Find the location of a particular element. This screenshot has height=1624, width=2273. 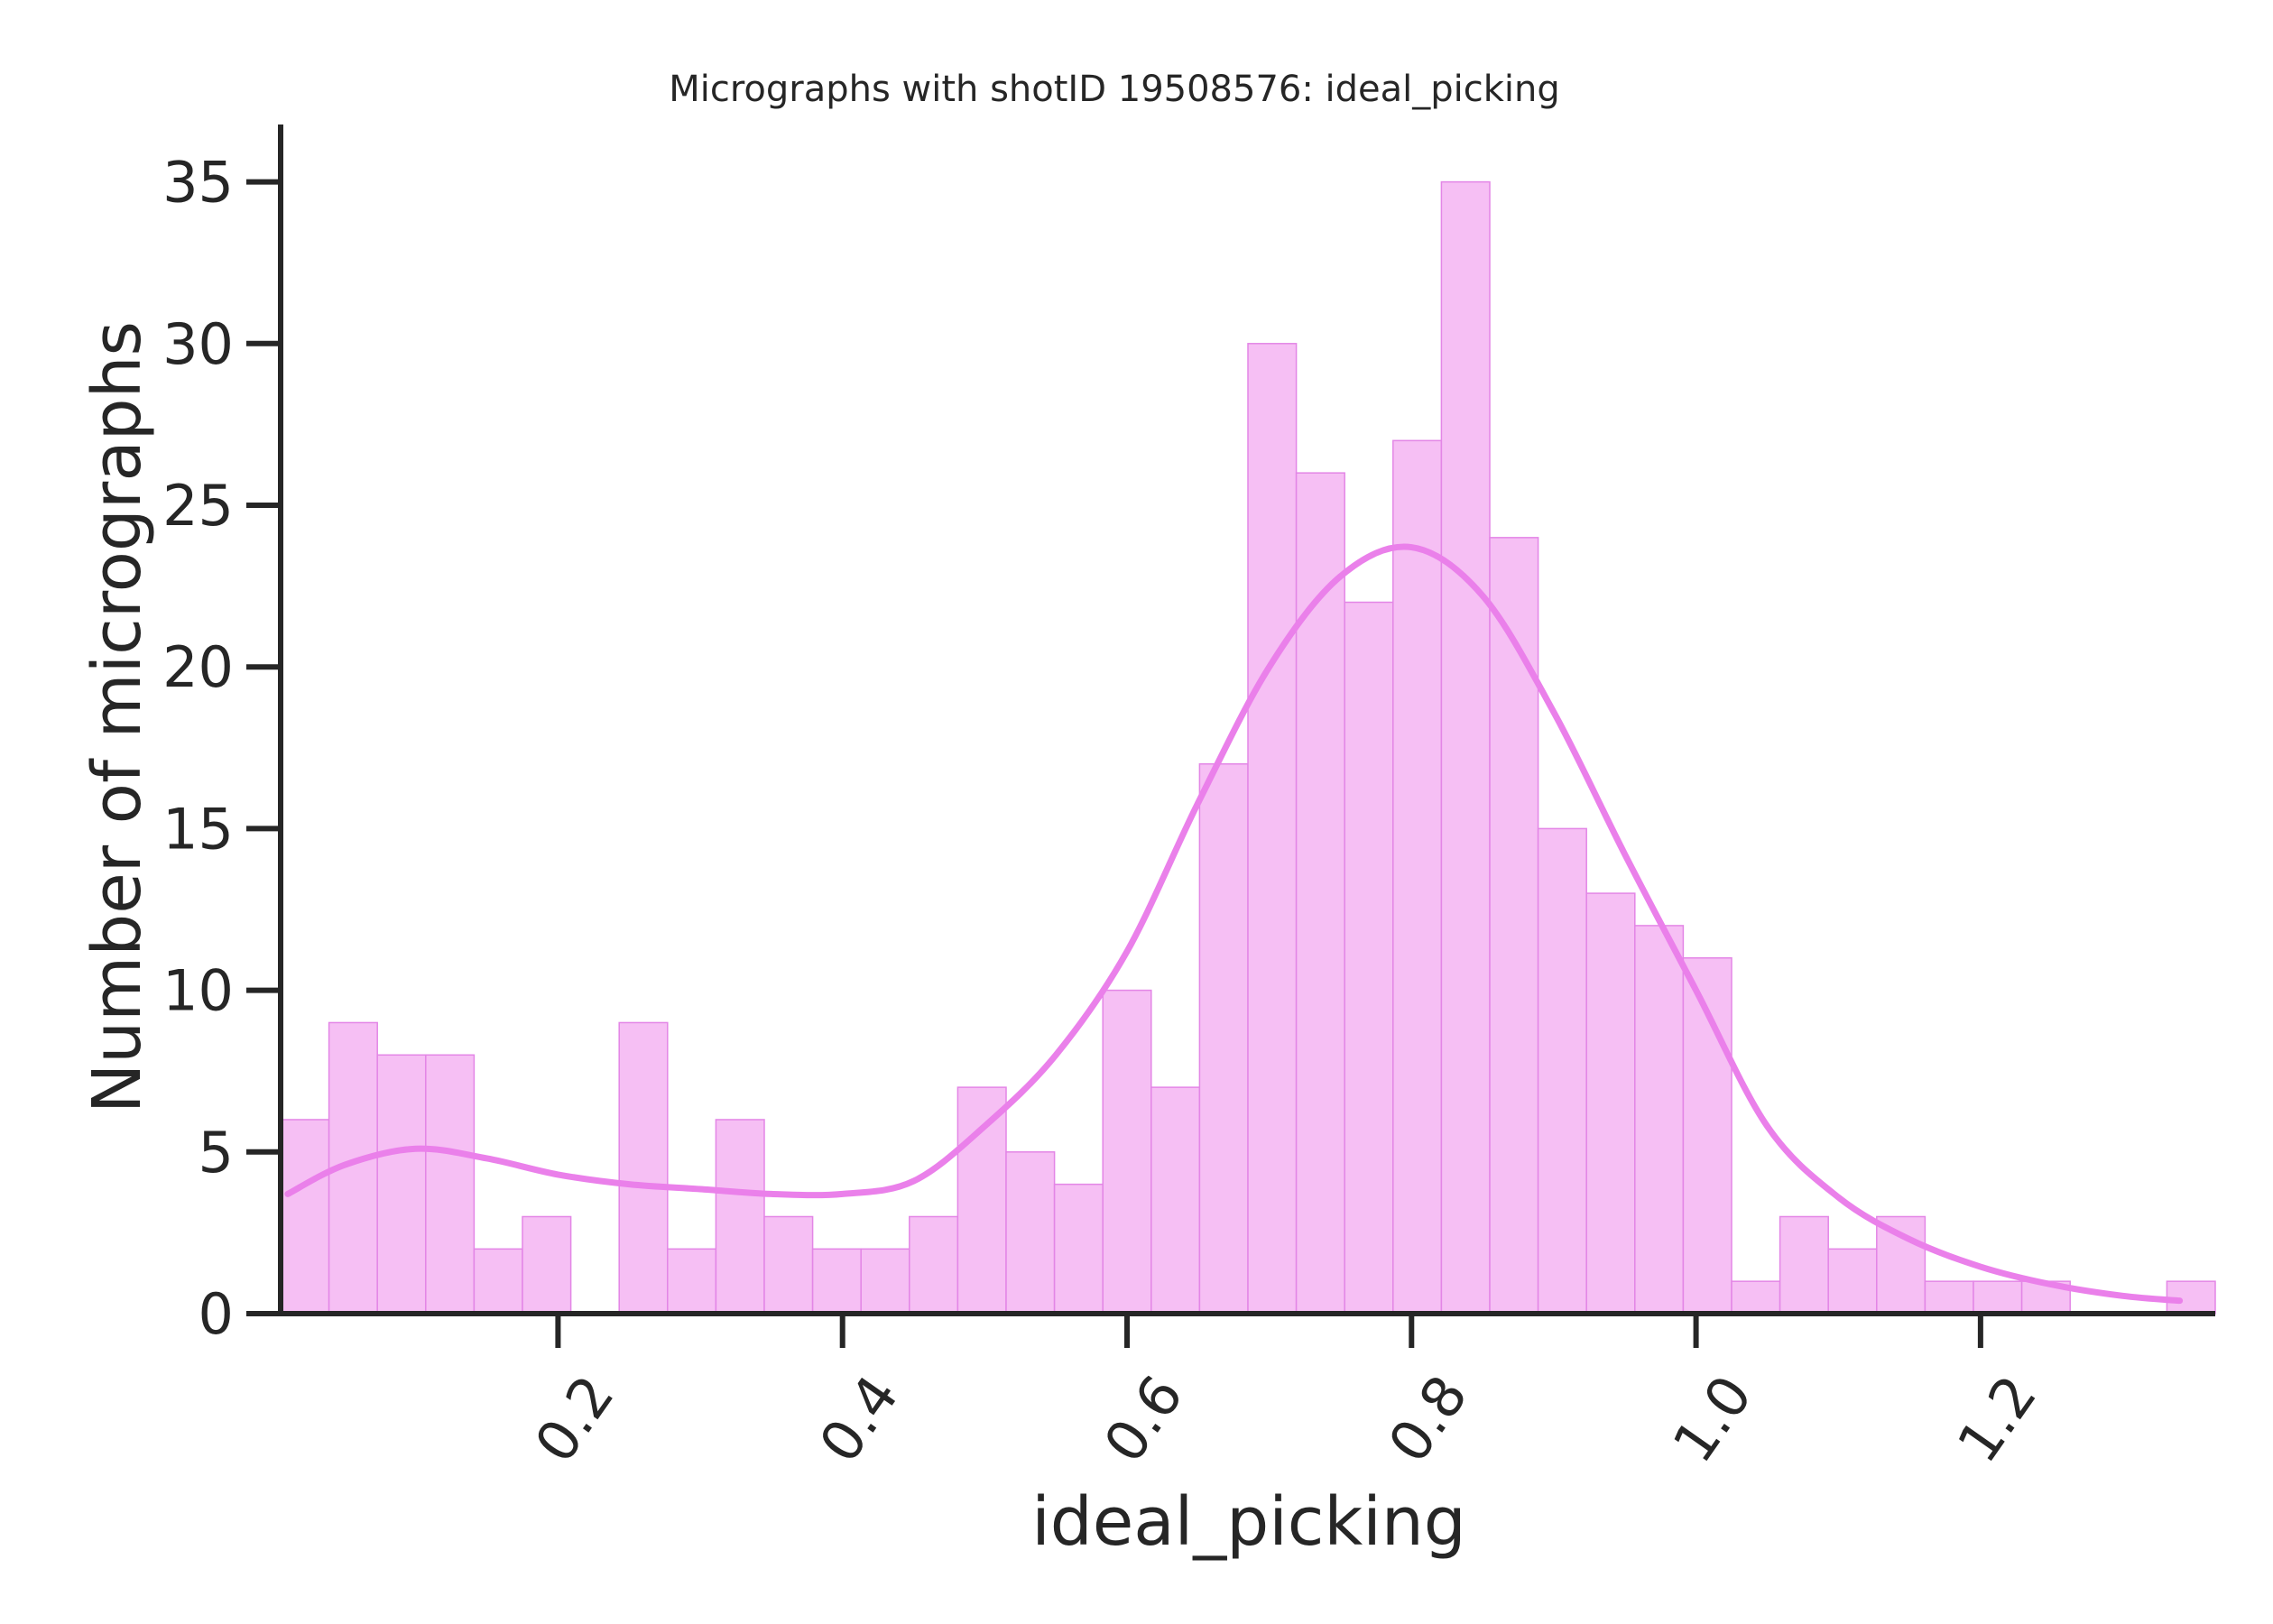

x-axis-label: ideal_picking is located at coordinates (1248, 1522).